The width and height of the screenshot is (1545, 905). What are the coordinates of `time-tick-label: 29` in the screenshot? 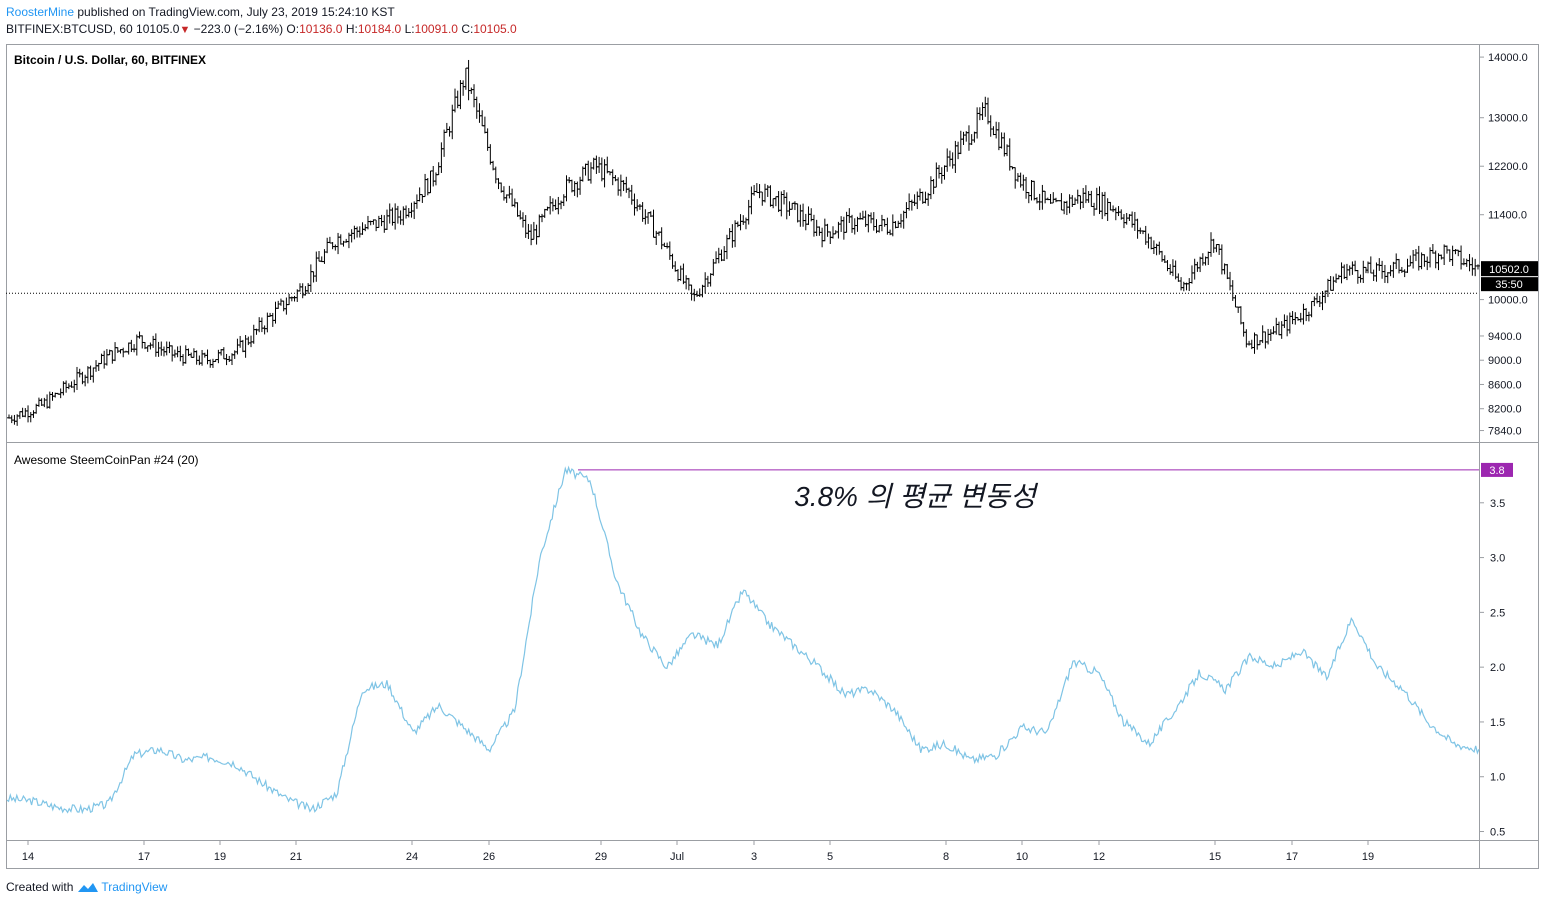 It's located at (601, 857).